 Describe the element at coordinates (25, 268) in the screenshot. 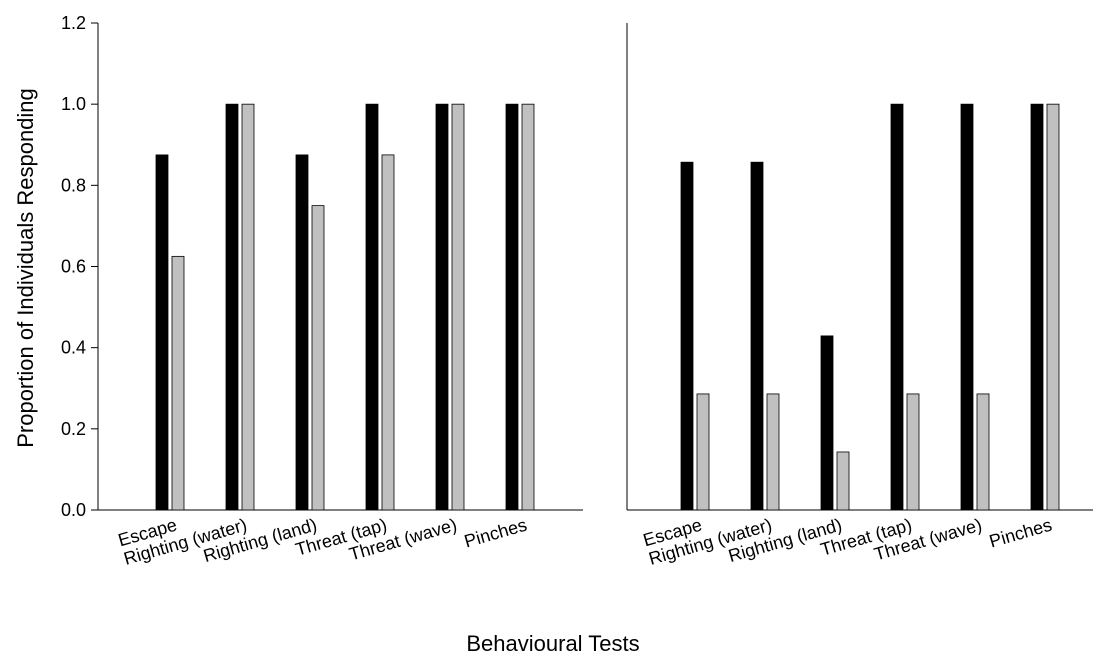

I see `y-axis-title: Proportion of Individuals Responding` at that location.